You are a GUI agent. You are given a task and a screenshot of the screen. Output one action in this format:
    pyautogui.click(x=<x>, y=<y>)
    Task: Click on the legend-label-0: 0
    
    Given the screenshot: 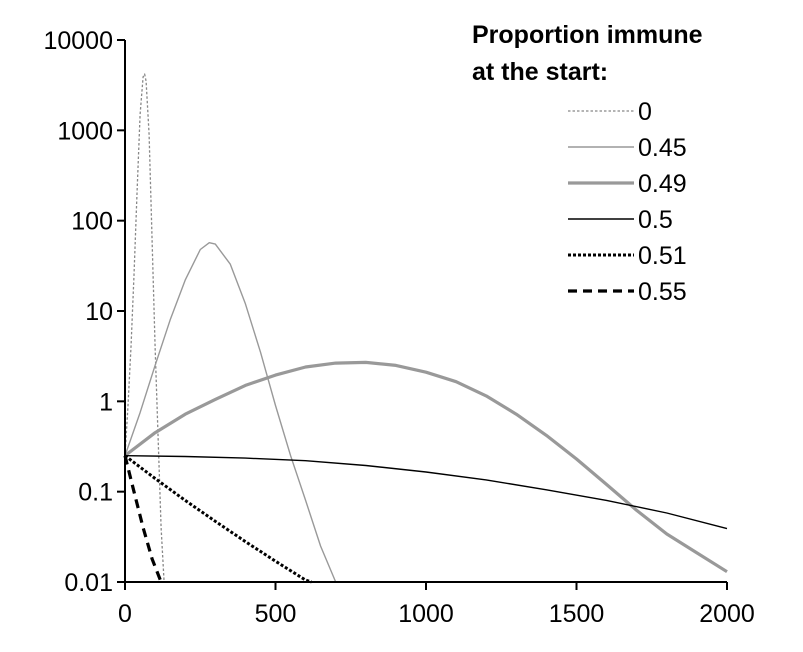 What is the action you would take?
    pyautogui.click(x=645, y=112)
    